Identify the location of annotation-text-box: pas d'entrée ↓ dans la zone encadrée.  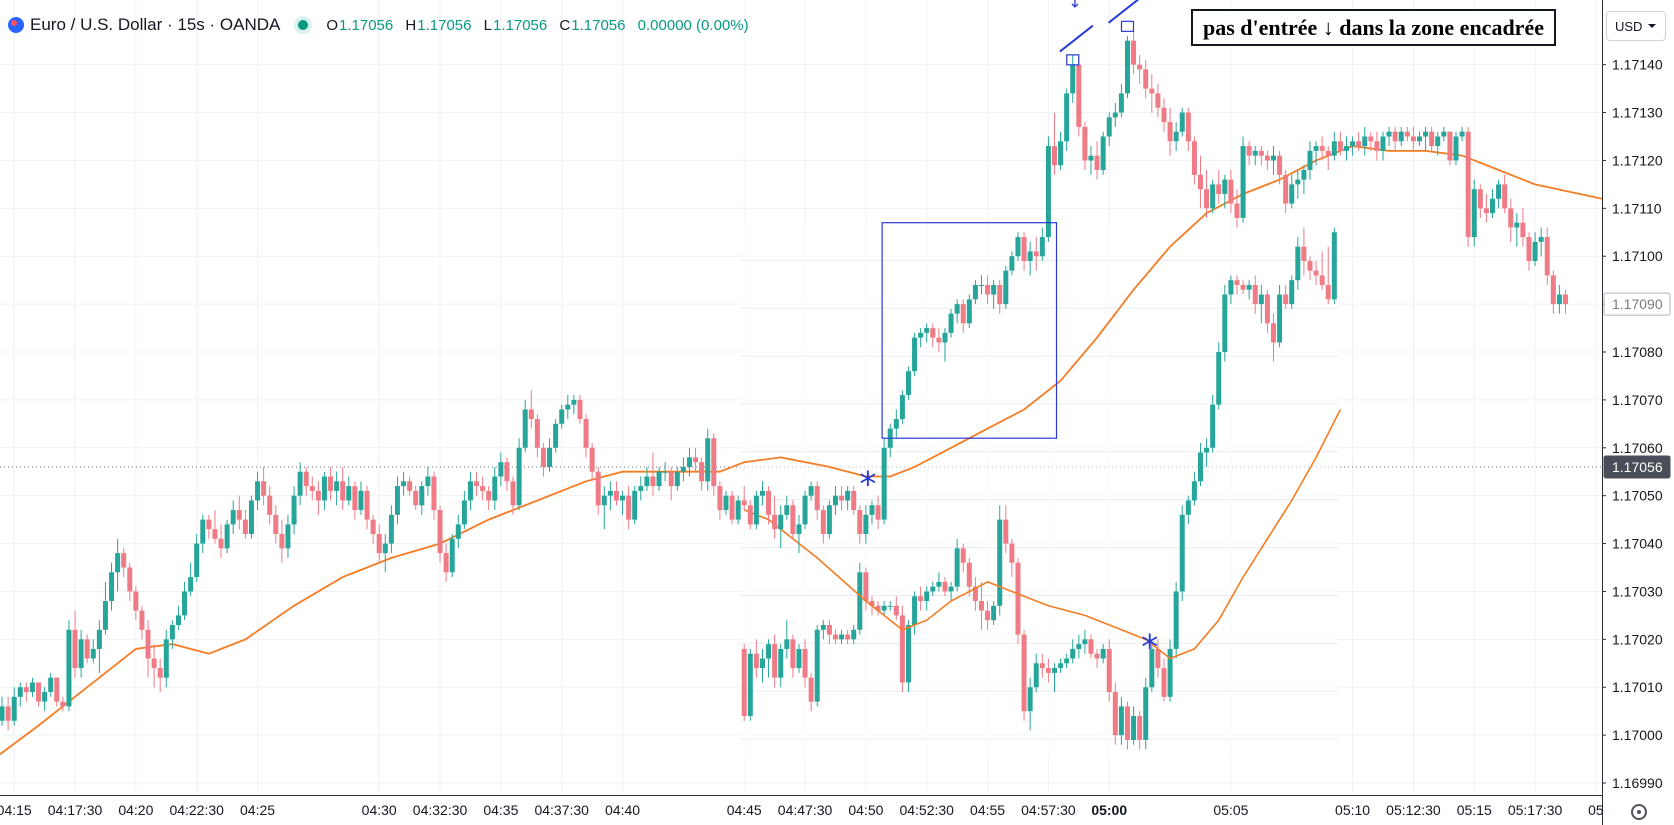
(1373, 27).